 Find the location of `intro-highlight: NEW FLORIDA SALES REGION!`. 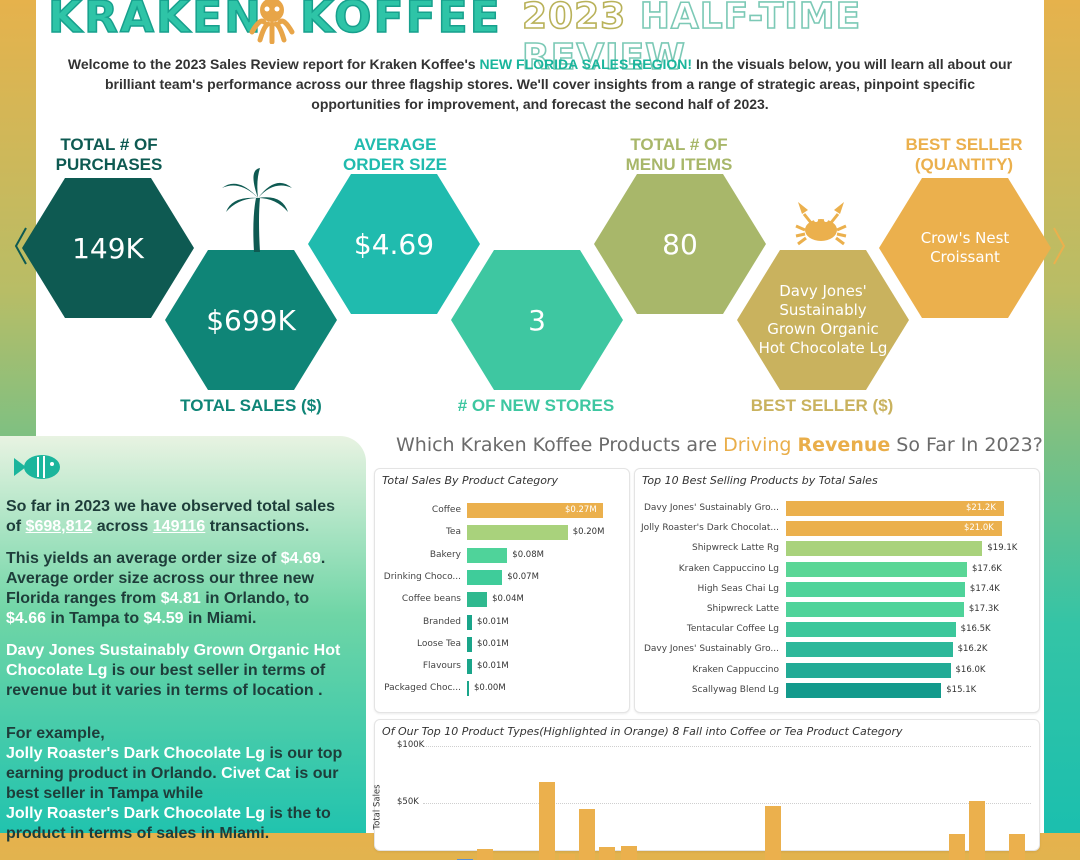

intro-highlight: NEW FLORIDA SALES REGION! is located at coordinates (586, 64).